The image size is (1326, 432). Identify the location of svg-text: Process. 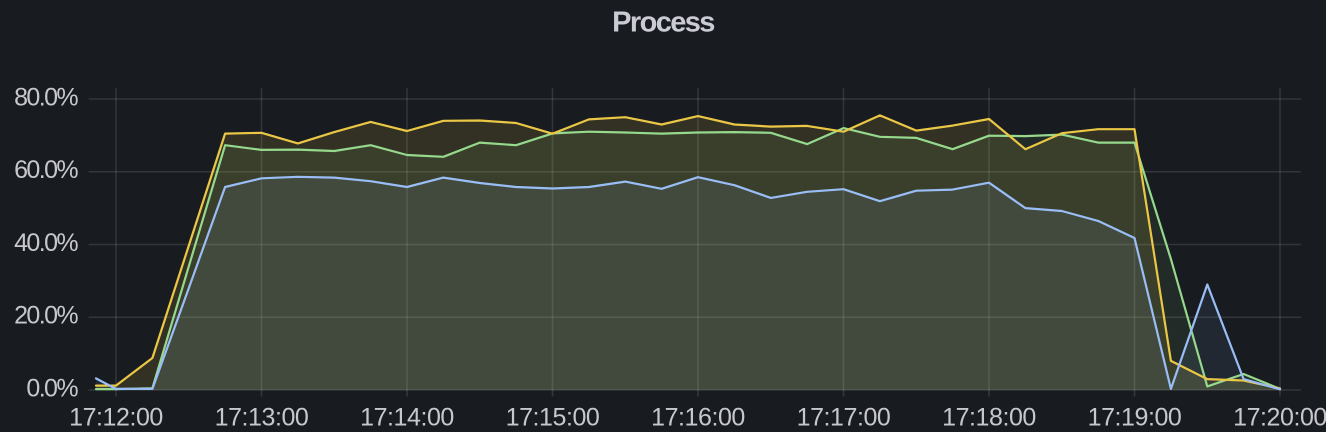
(663, 23).